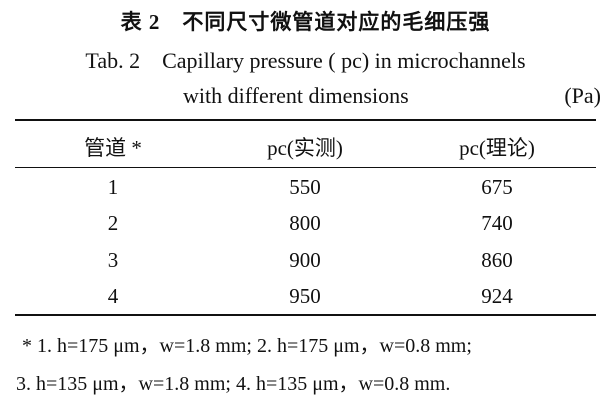 The image size is (611, 406). What do you see at coordinates (305, 223) in the screenshot?
I see `cell-measured: 800` at bounding box center [305, 223].